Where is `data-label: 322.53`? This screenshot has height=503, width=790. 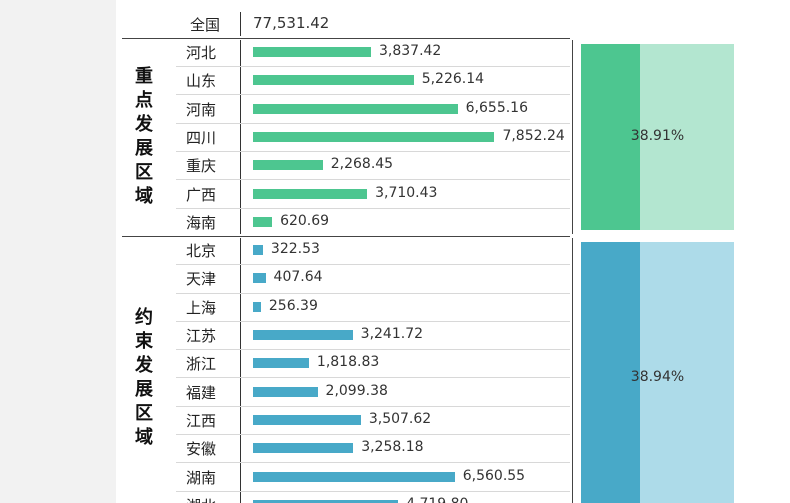 data-label: 322.53 is located at coordinates (295, 249).